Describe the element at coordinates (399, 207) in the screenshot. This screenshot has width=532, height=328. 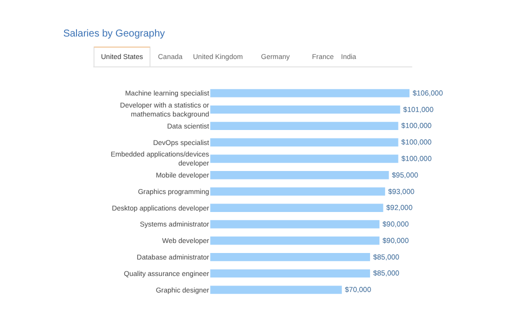
I see `data-label: $92,000` at that location.